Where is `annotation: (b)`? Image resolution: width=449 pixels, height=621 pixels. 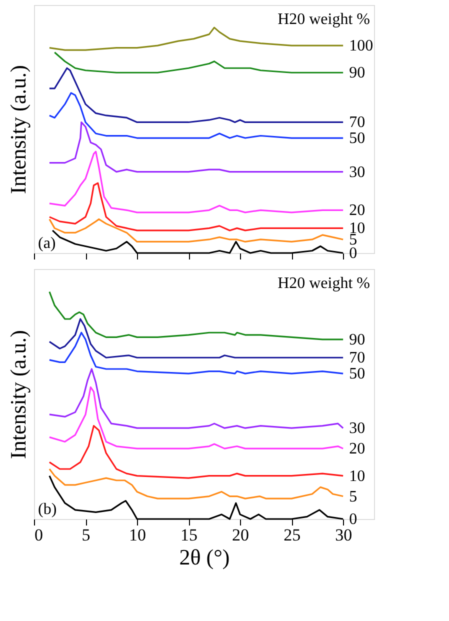
annotation: (b) is located at coordinates (47, 509).